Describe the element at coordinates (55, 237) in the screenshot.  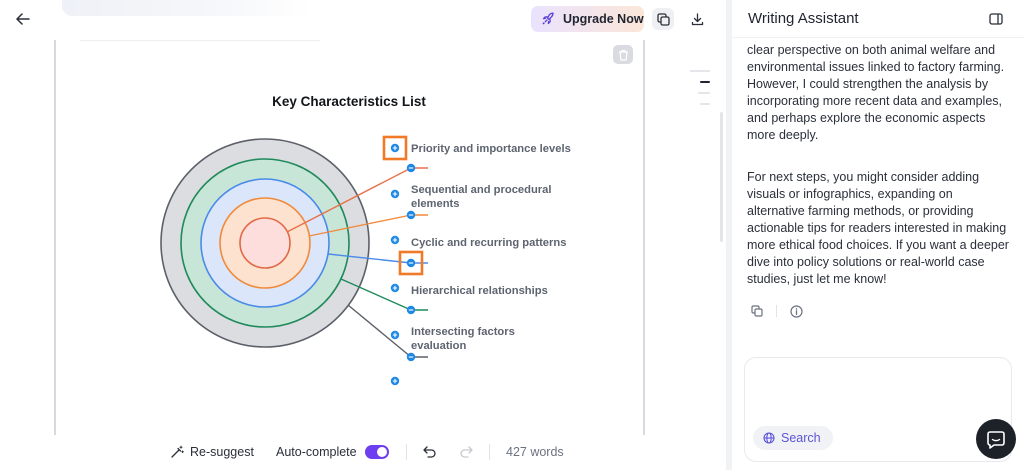
I see `canvas-left-border` at that location.